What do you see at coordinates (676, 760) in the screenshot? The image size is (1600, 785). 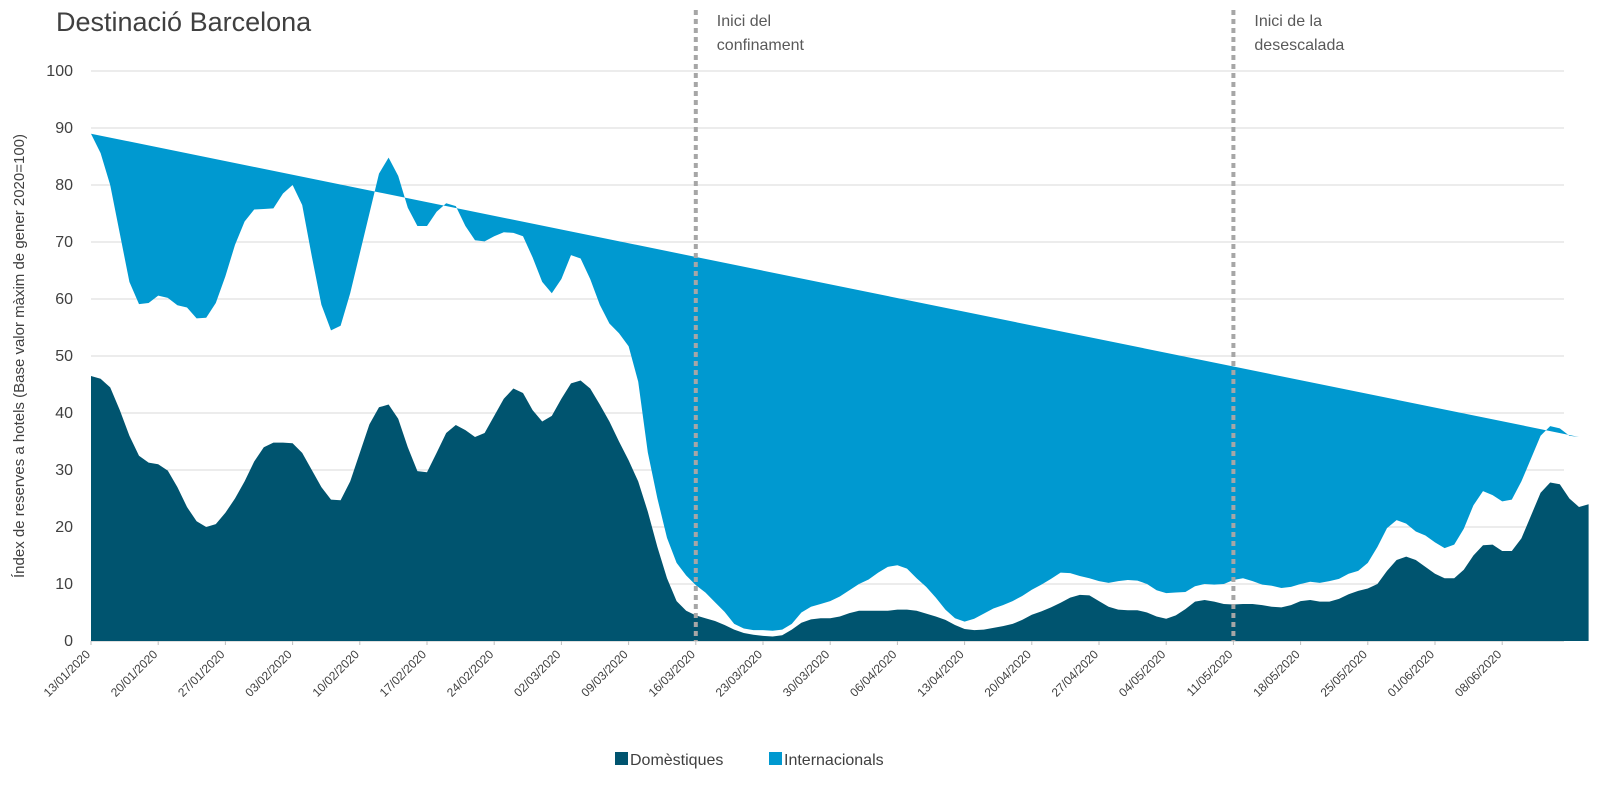 I see `legend-label: Domèstiques` at bounding box center [676, 760].